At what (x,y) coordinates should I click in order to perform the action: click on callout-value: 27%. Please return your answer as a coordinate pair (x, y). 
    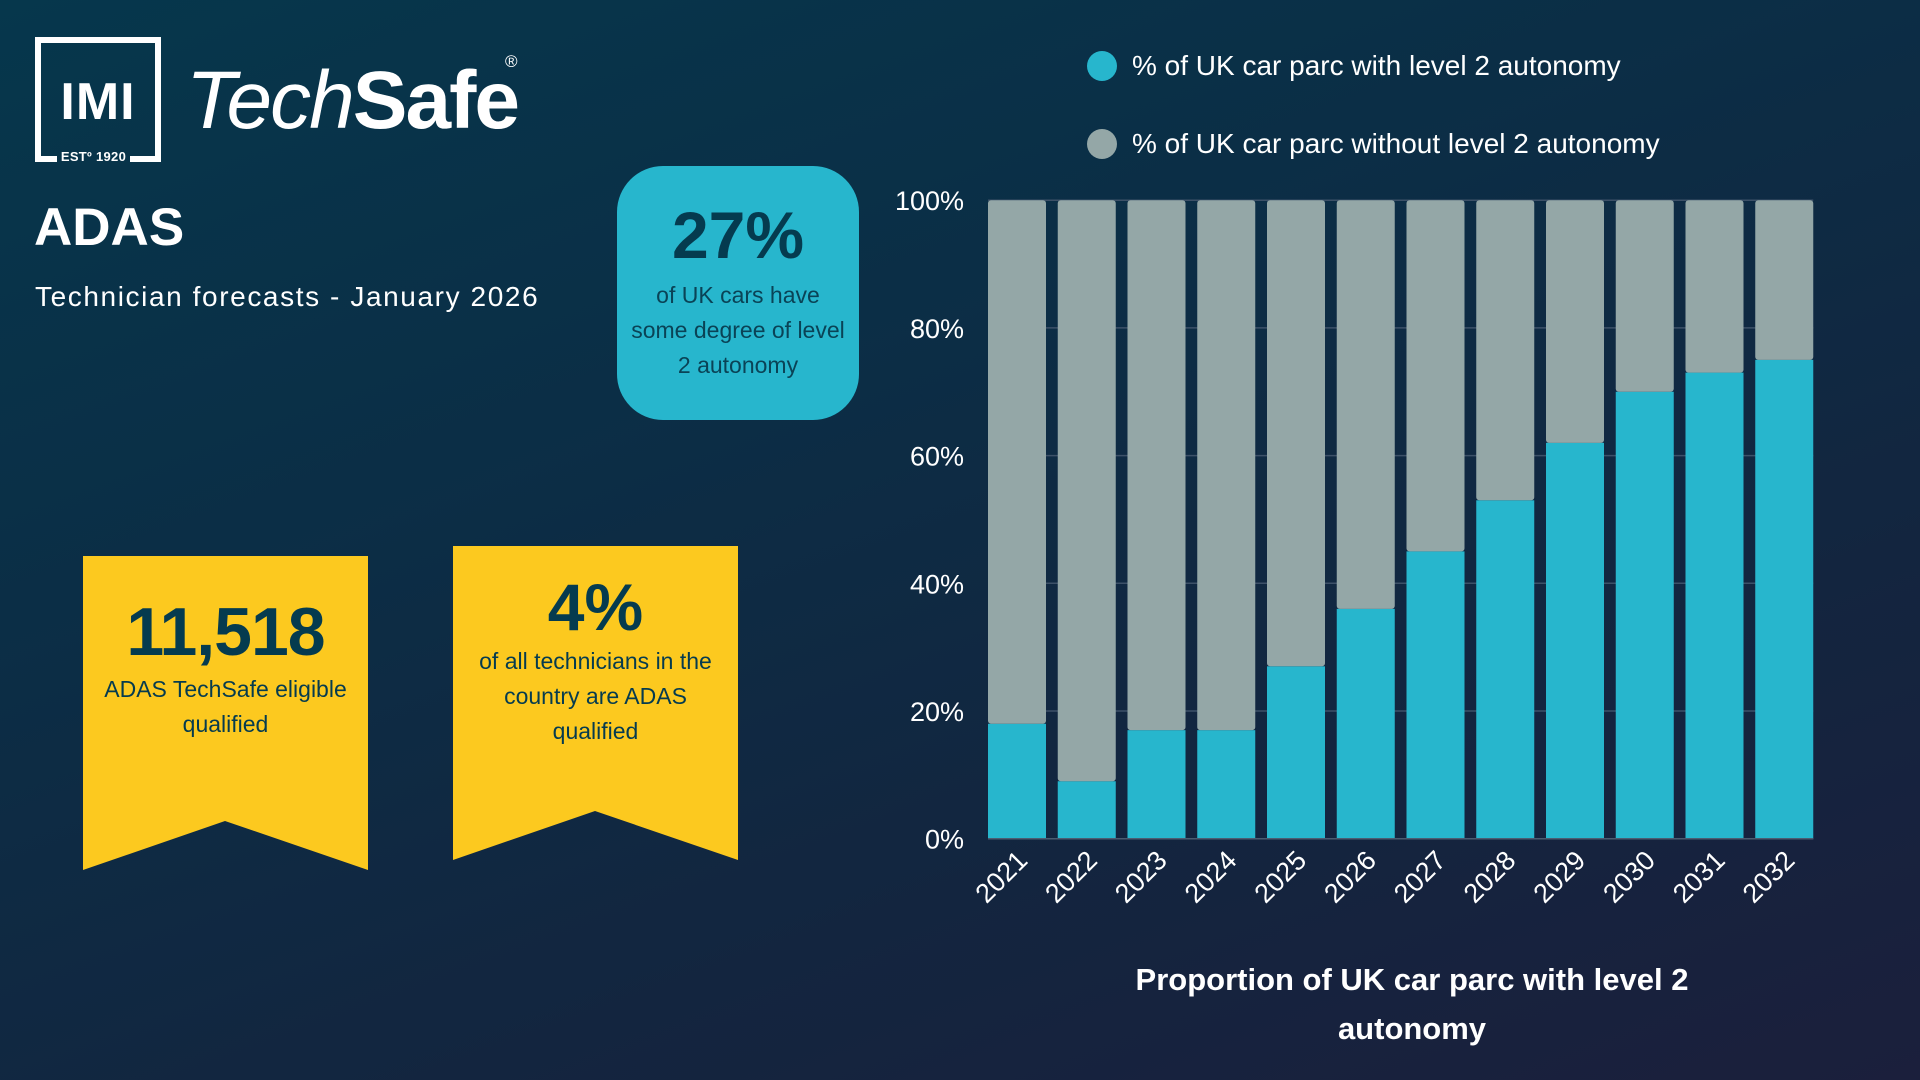
    Looking at the image, I should click on (738, 235).